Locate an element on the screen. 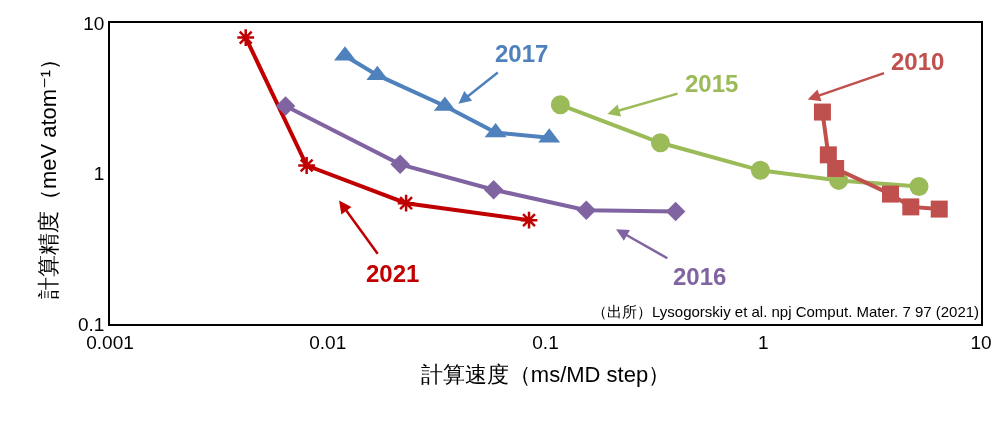 This screenshot has width=1003, height=424. y-tick-label: 10 is located at coordinates (94, 23).